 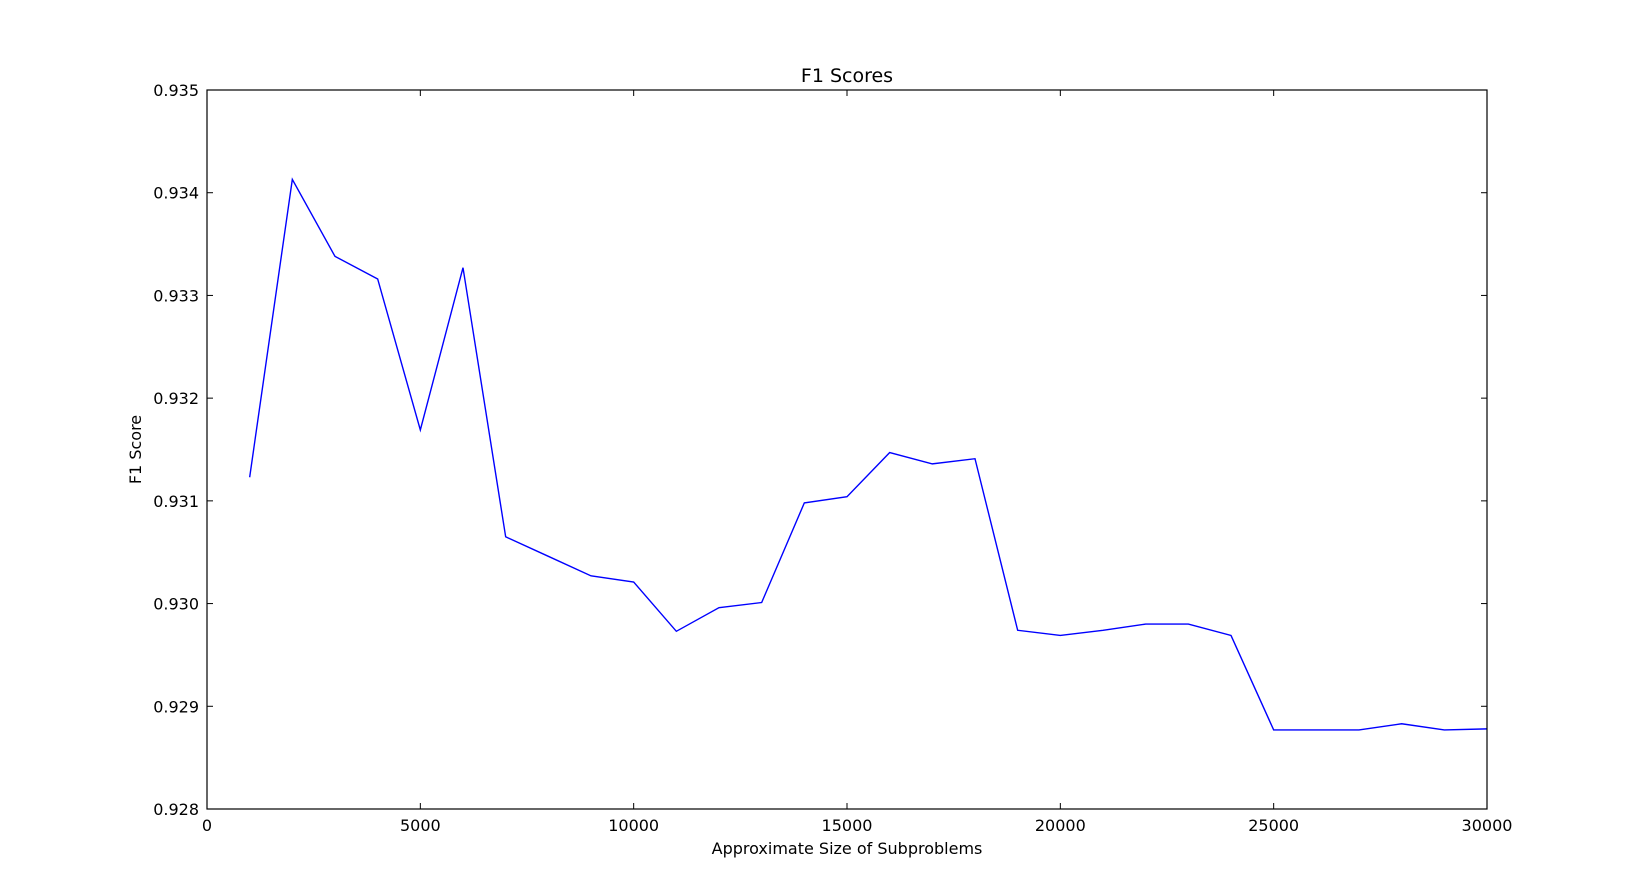 What do you see at coordinates (176, 193) in the screenshot?
I see `y-tick-label: 0.934` at bounding box center [176, 193].